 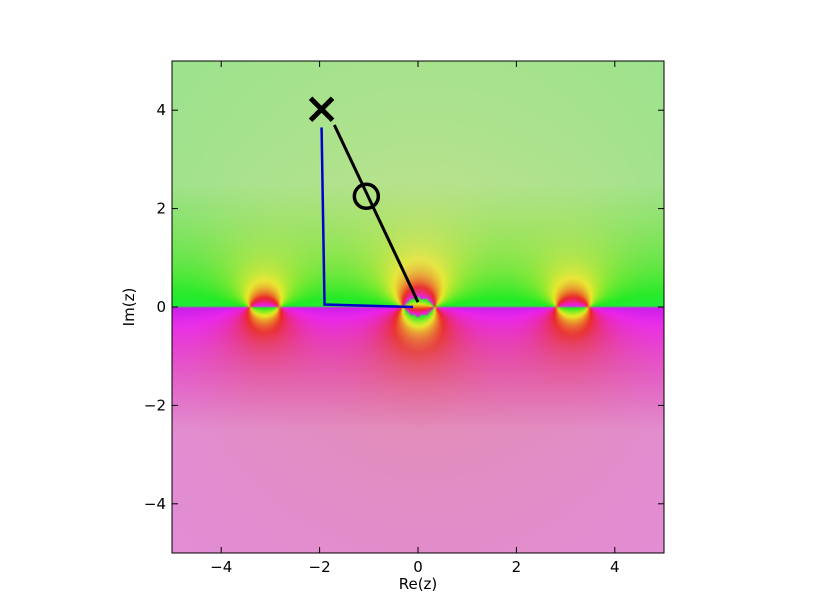 I want to click on y-tick-label: 2, so click(x=161, y=209).